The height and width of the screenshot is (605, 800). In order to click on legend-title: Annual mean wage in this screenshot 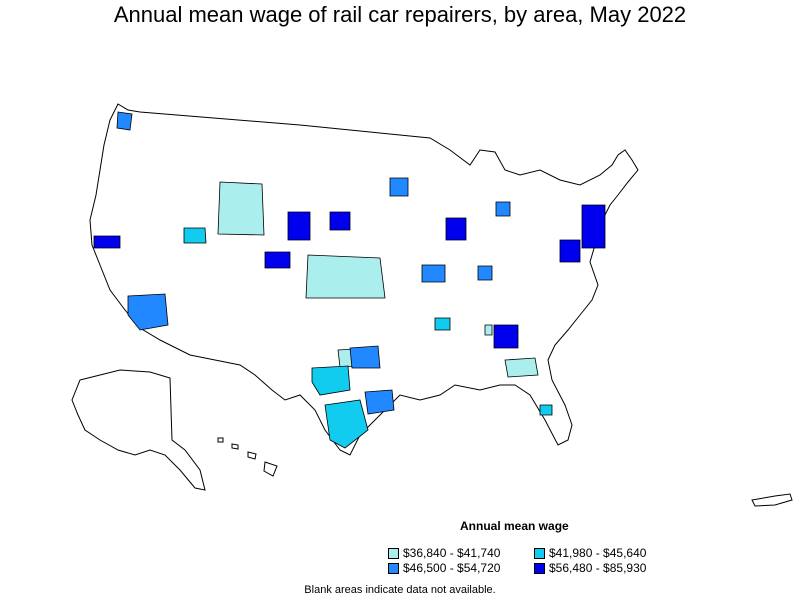, I will do `click(514, 526)`.